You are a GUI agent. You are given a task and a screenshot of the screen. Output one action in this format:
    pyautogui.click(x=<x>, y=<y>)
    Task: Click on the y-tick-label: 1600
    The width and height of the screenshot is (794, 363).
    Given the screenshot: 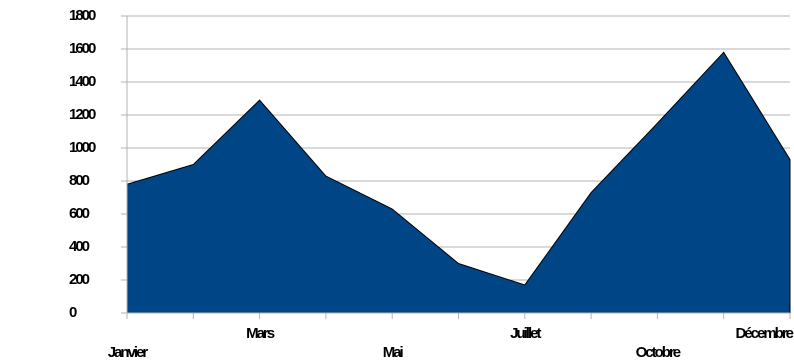 What is the action you would take?
    pyautogui.click(x=82, y=48)
    